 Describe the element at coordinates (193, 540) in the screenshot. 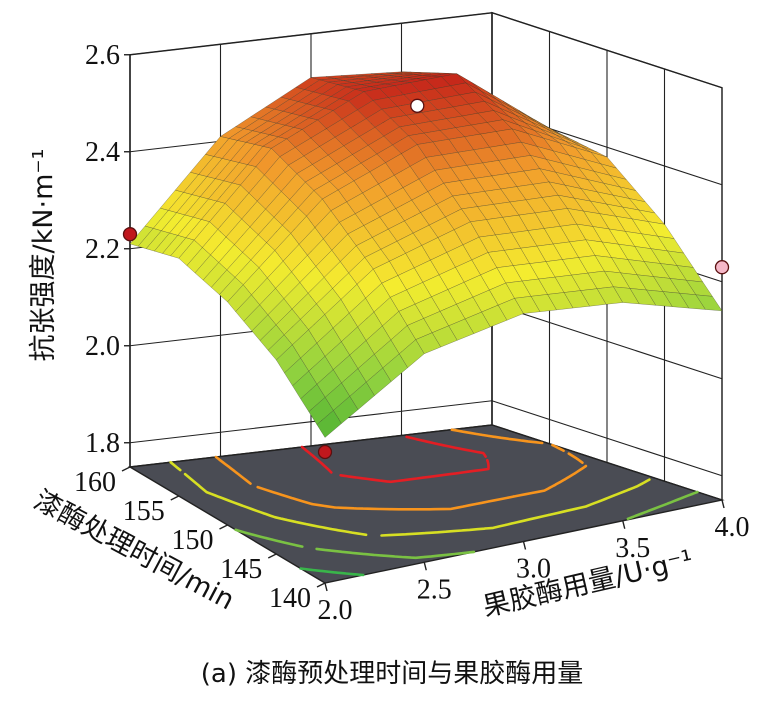

I see `y-tick-label: 150` at that location.